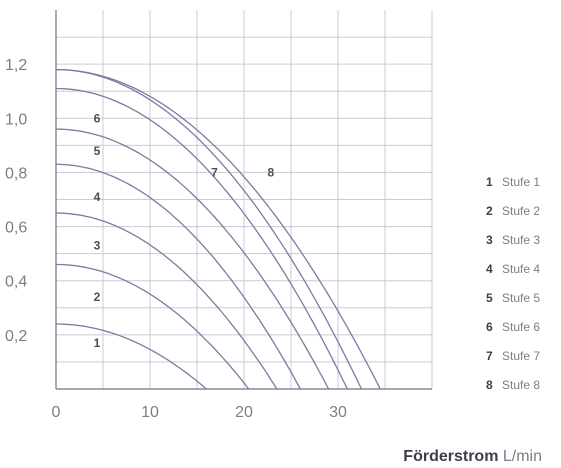 This screenshot has width=561, height=468. What do you see at coordinates (489, 356) in the screenshot?
I see `legend-number: 7` at bounding box center [489, 356].